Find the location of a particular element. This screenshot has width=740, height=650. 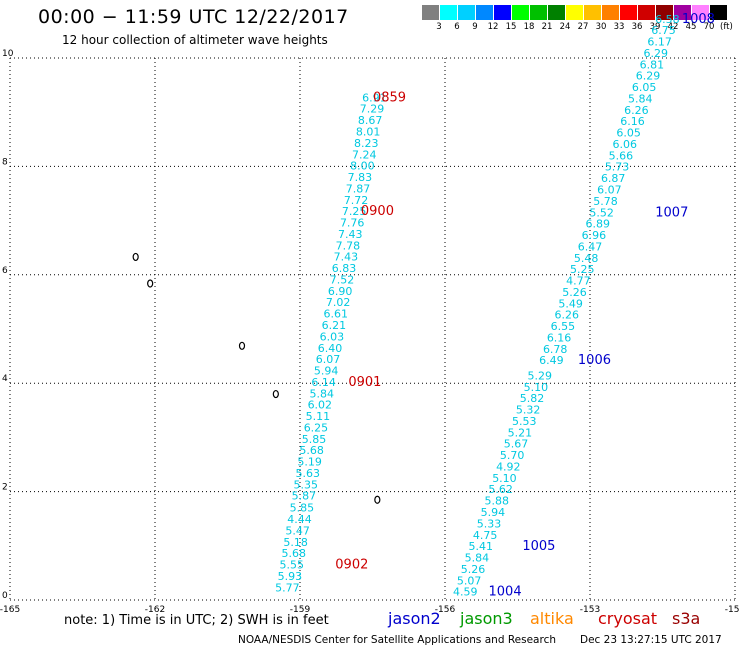

wave-height-value: 6.78 is located at coordinates (555, 349).